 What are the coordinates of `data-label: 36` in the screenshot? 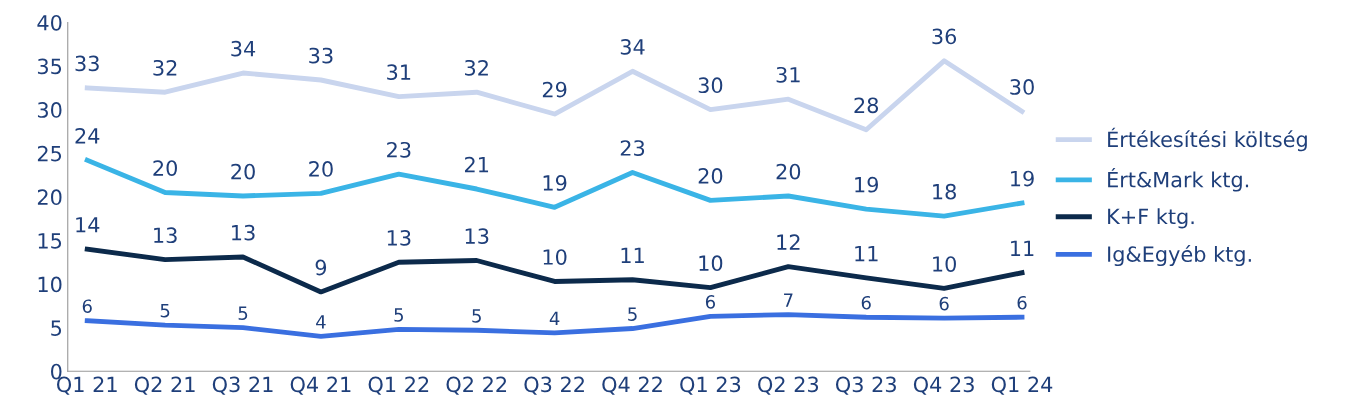 It's located at (944, 36).